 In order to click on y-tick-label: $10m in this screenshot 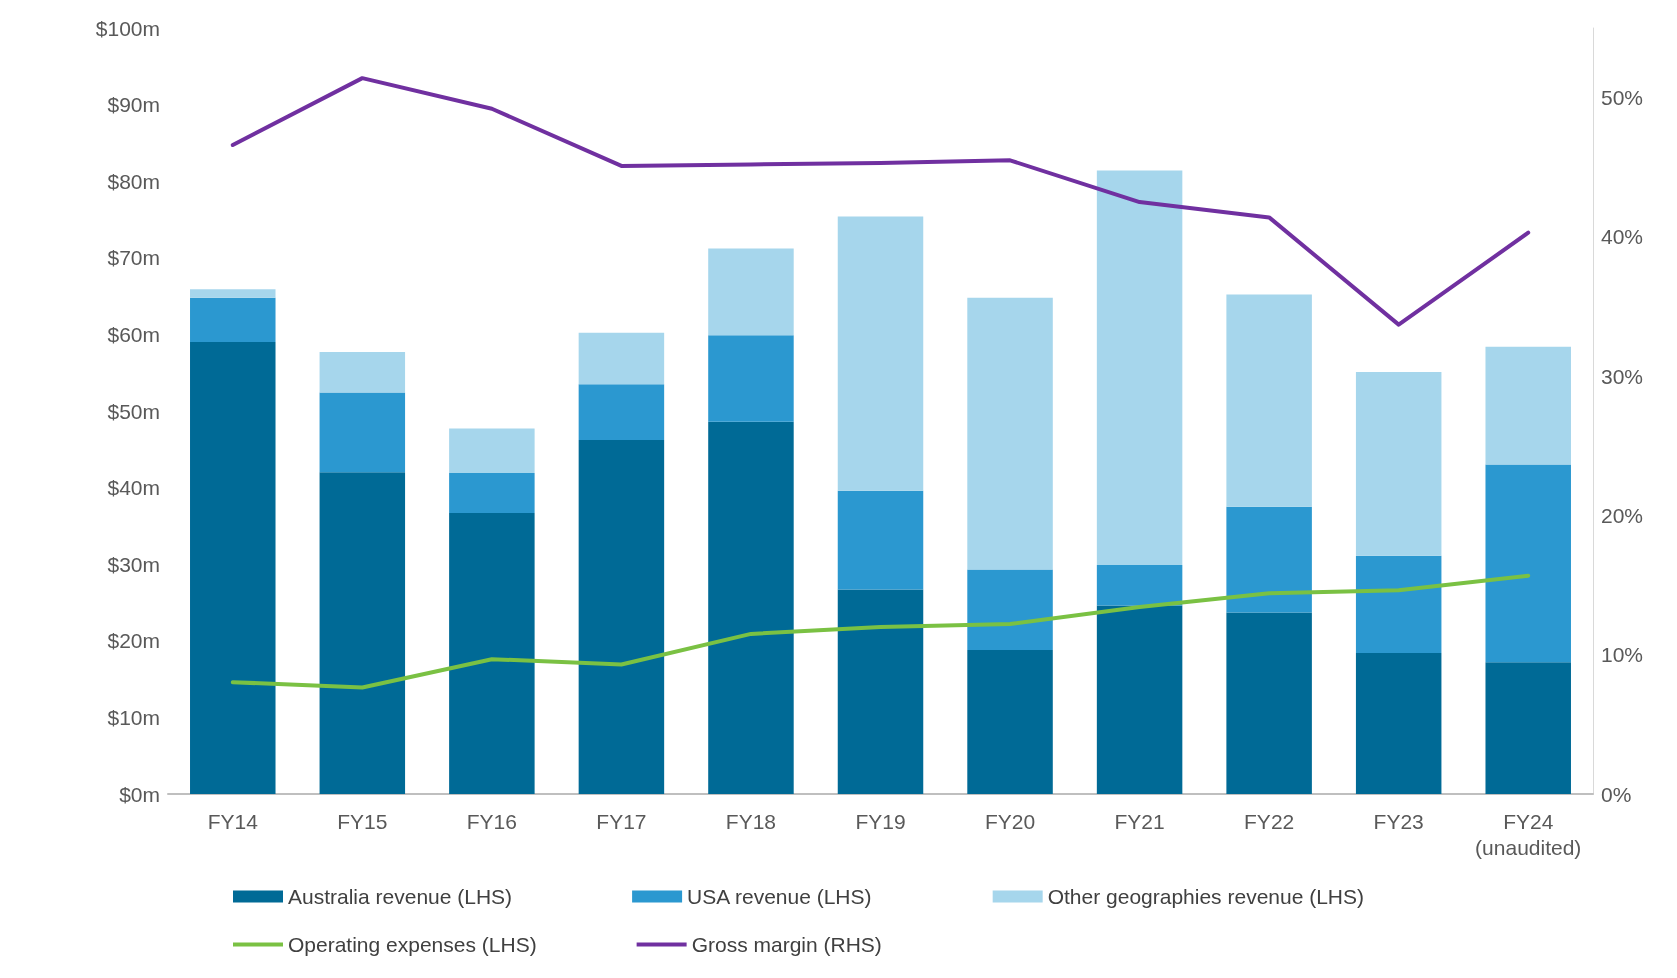, I will do `click(133, 717)`.